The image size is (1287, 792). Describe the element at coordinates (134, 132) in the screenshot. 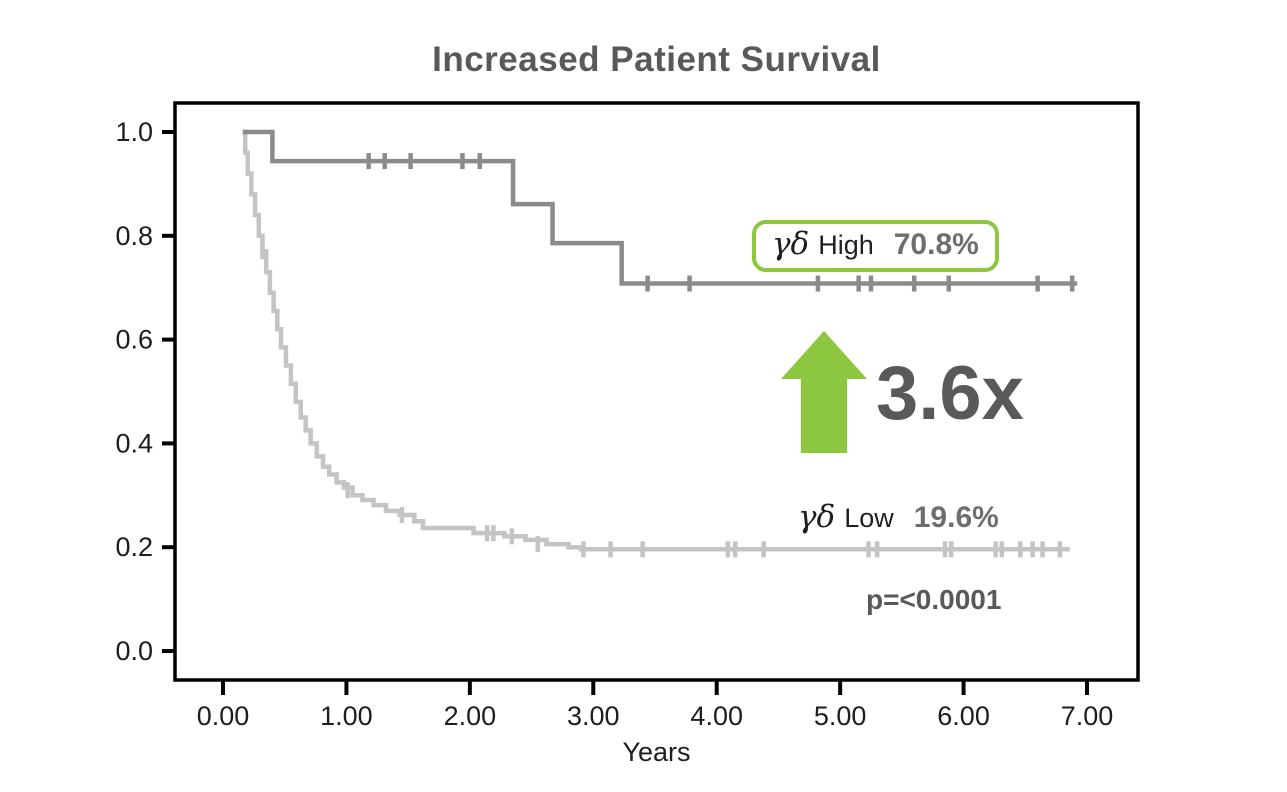

I see `y-axis-tick-label: 1.0` at that location.